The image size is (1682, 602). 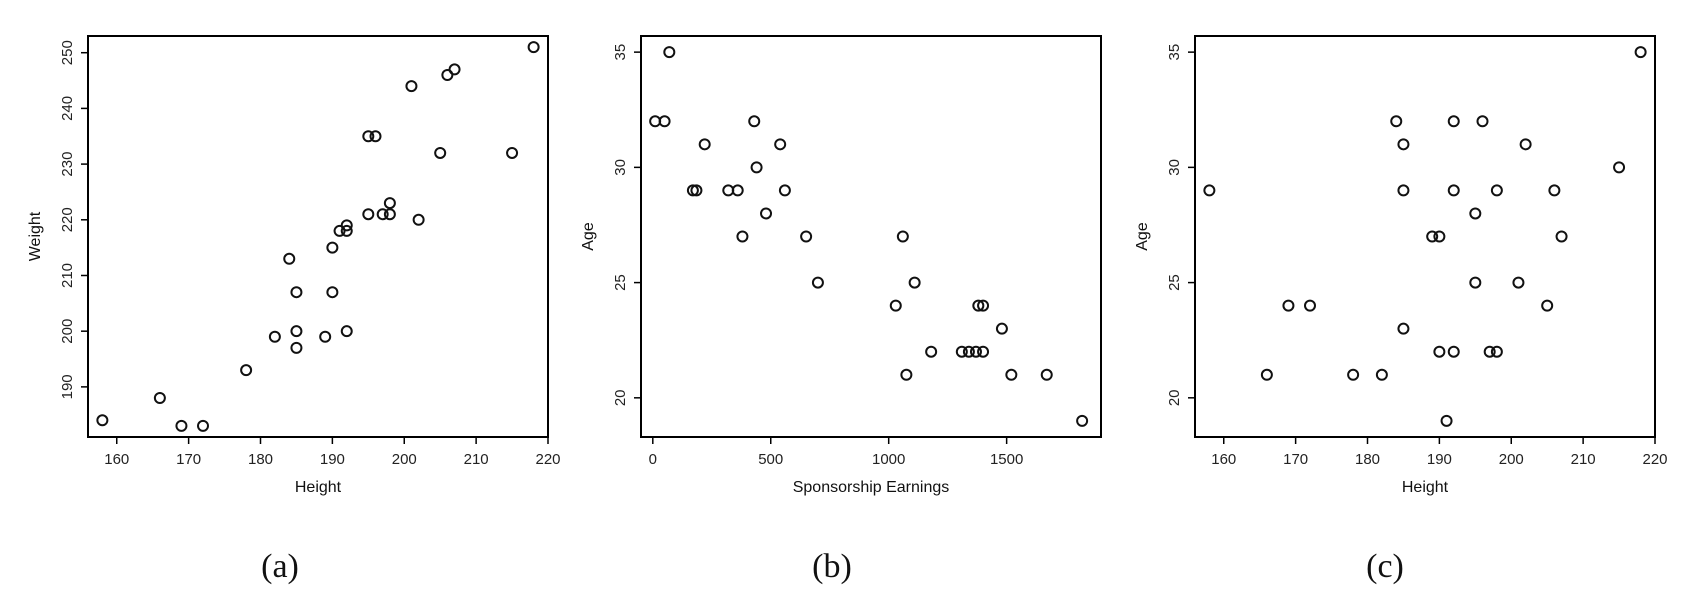 What do you see at coordinates (871, 487) in the screenshot?
I see `x-axis-label: Sponsorship Earnings` at bounding box center [871, 487].